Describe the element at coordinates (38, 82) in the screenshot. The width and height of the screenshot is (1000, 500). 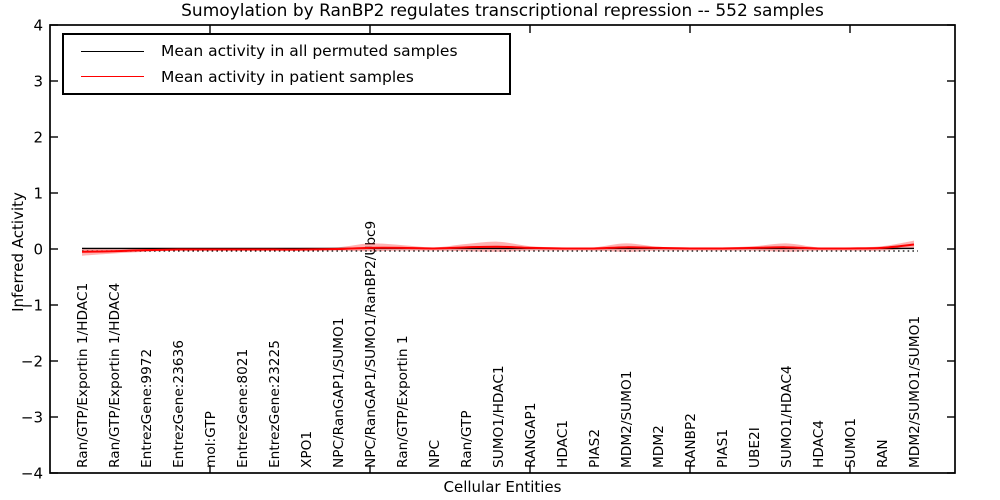
I see `y-tick-label: 3` at that location.